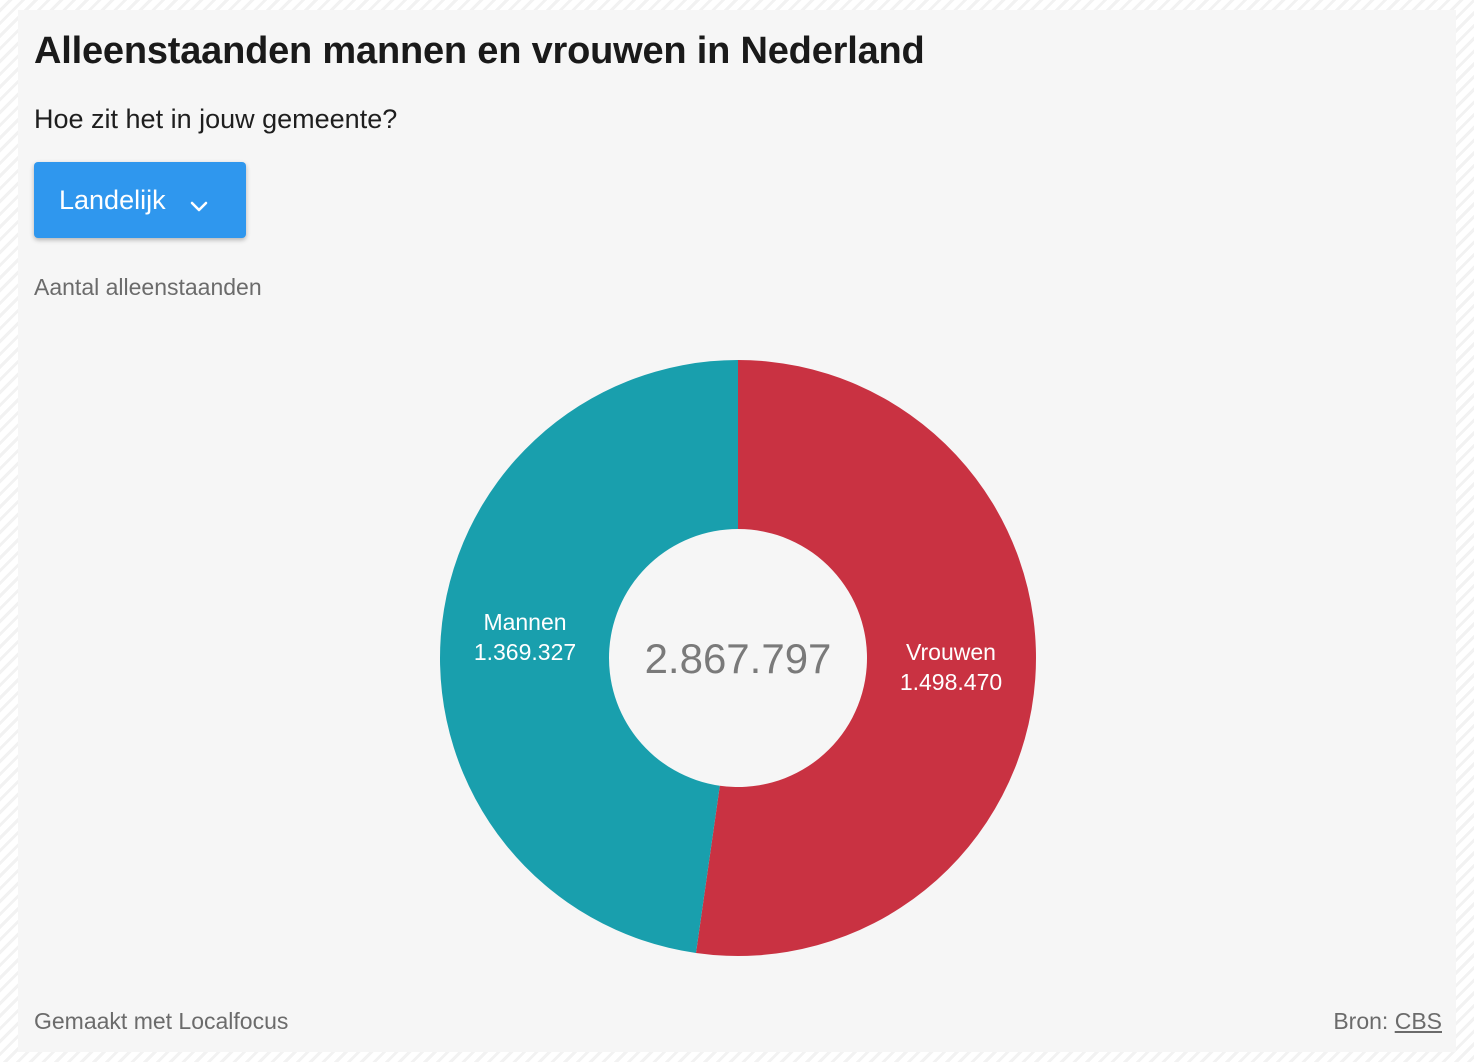  Describe the element at coordinates (524, 622) in the screenshot. I see `slice-name-label: Mannen` at that location.